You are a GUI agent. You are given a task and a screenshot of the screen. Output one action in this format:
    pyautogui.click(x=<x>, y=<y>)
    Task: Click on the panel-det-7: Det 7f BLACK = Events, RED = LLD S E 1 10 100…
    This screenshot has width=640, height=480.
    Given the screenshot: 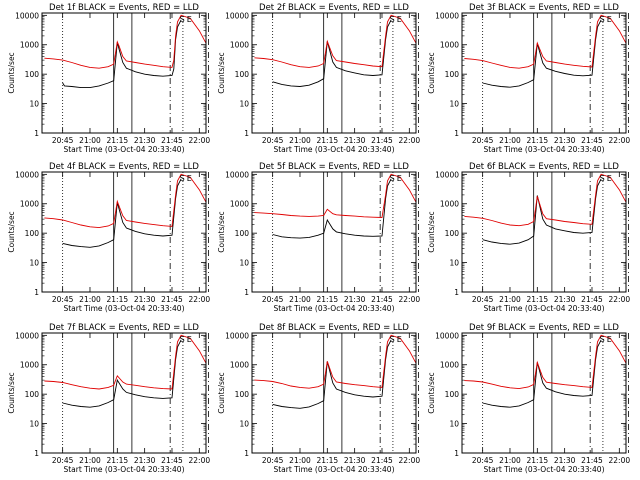 What is the action you would take?
    pyautogui.click(x=108, y=398)
    